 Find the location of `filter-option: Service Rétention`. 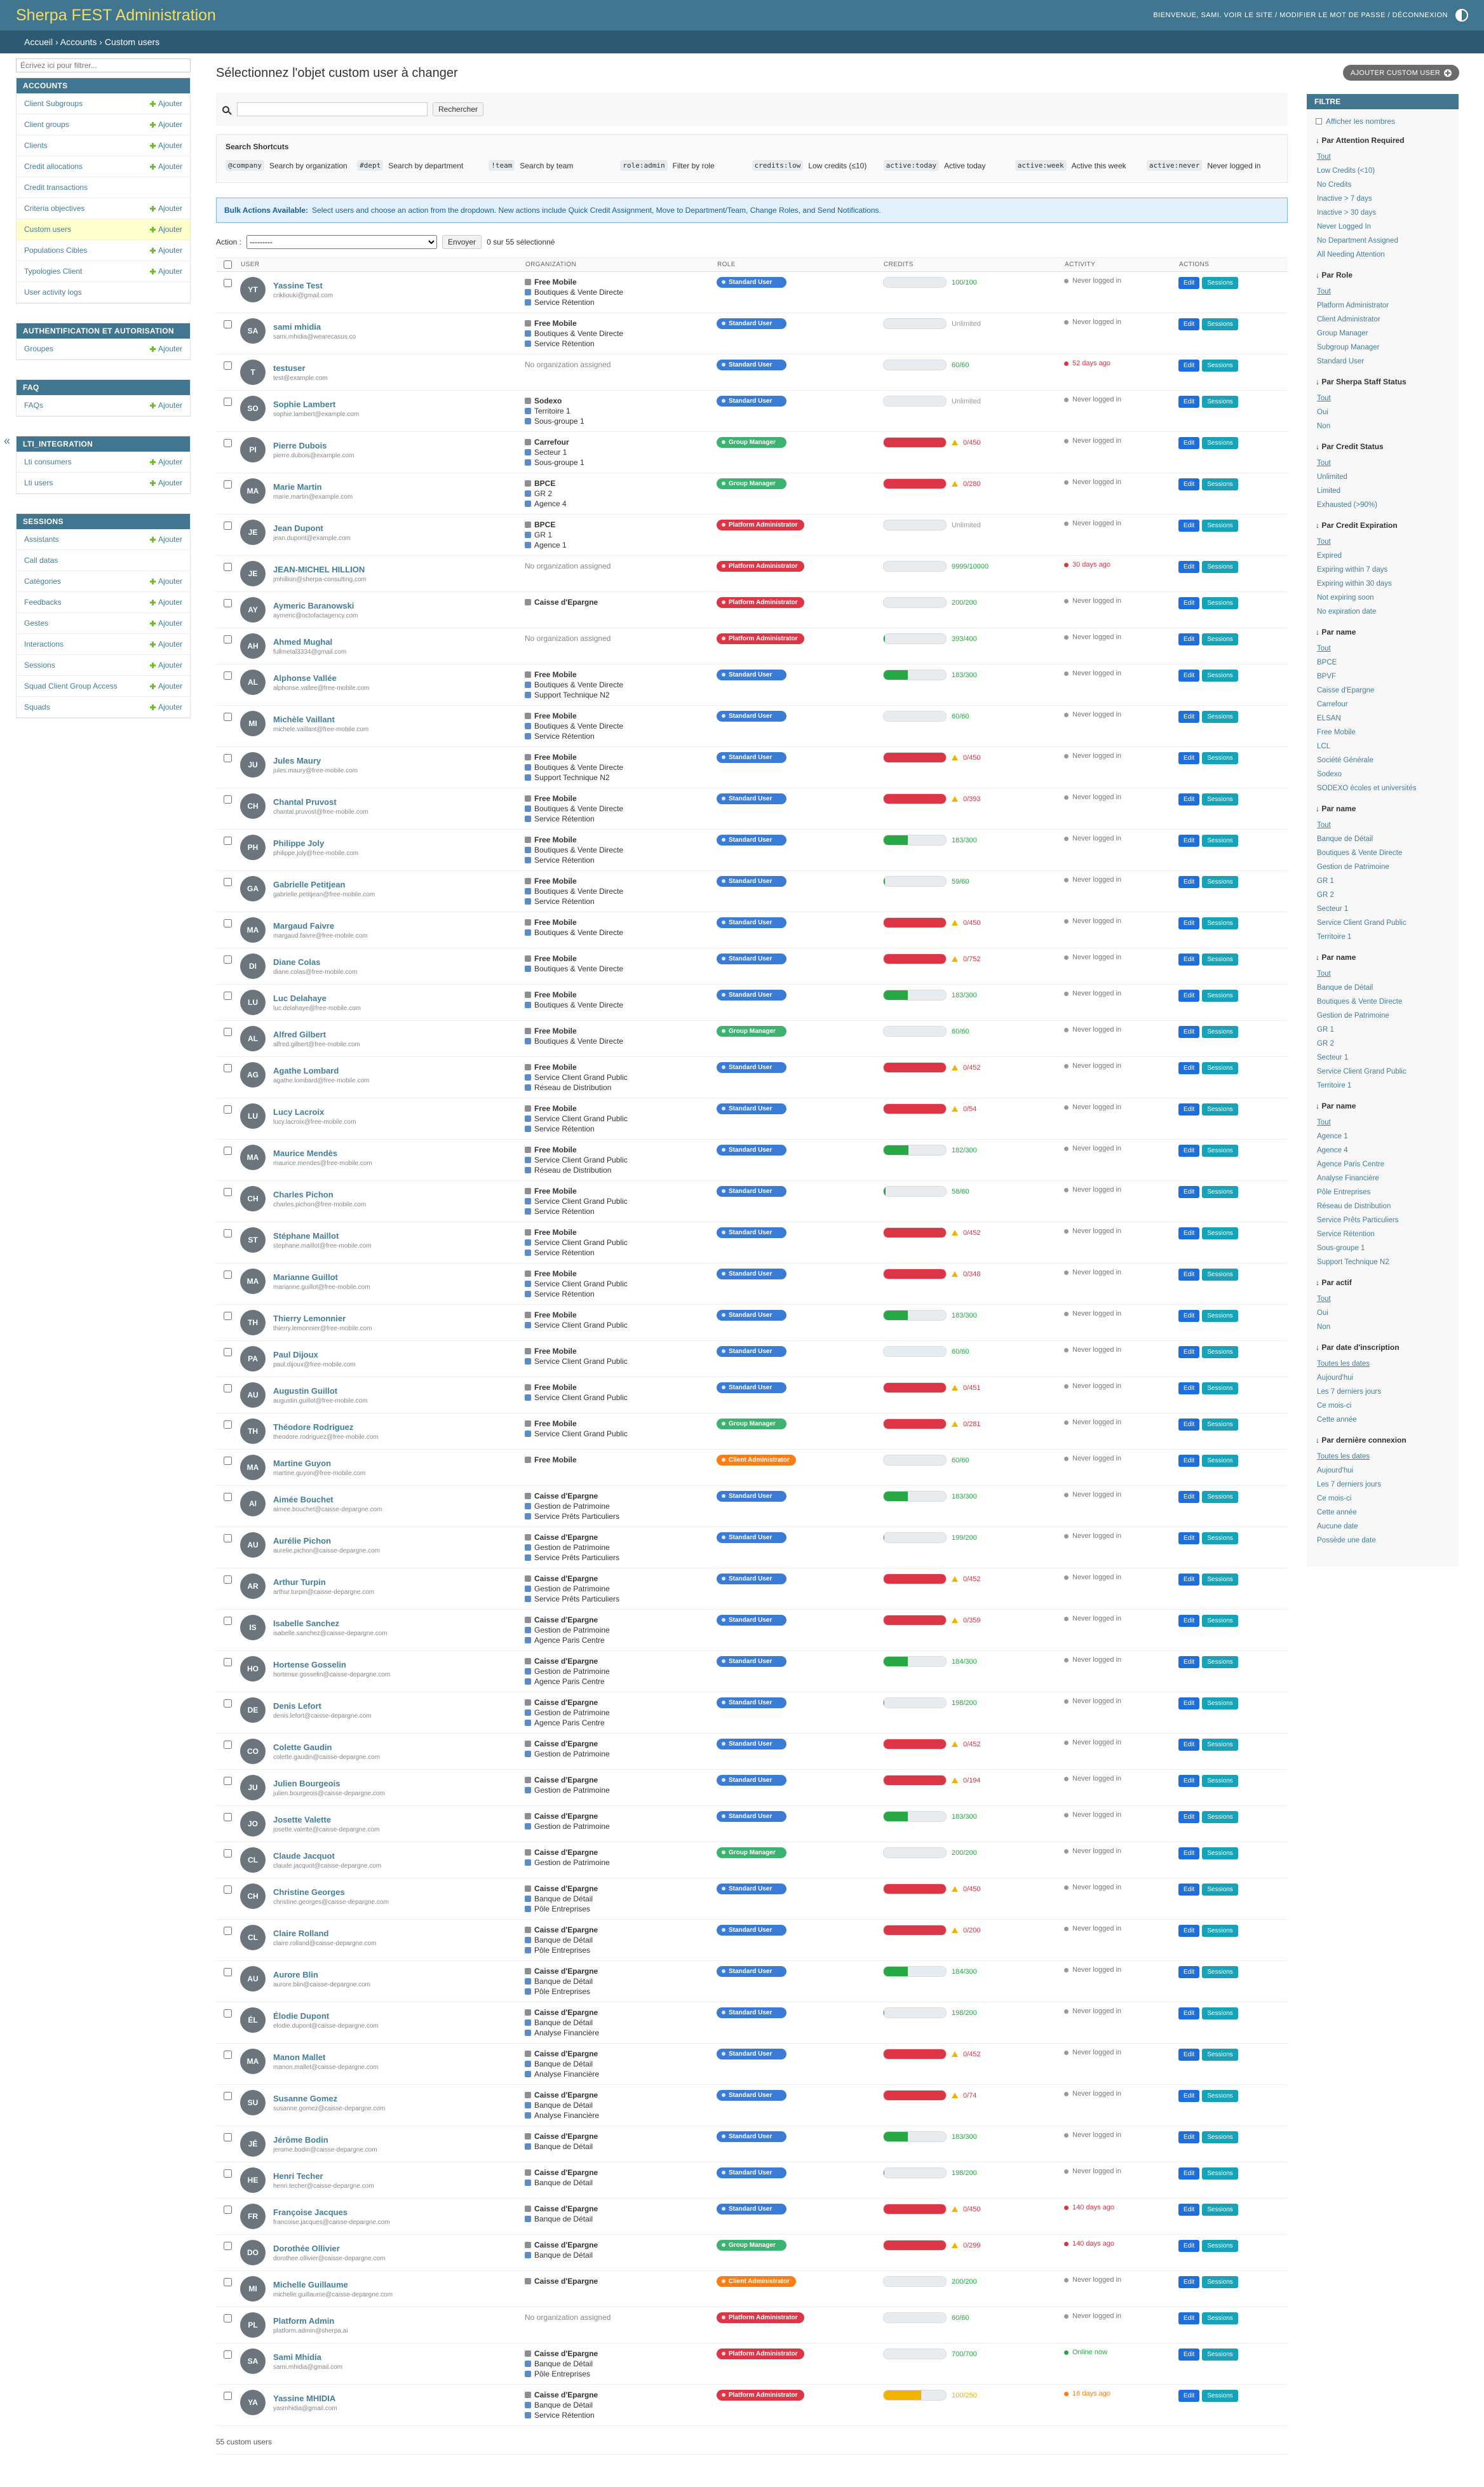

filter-option: Service Rétention is located at coordinates (1346, 1234).